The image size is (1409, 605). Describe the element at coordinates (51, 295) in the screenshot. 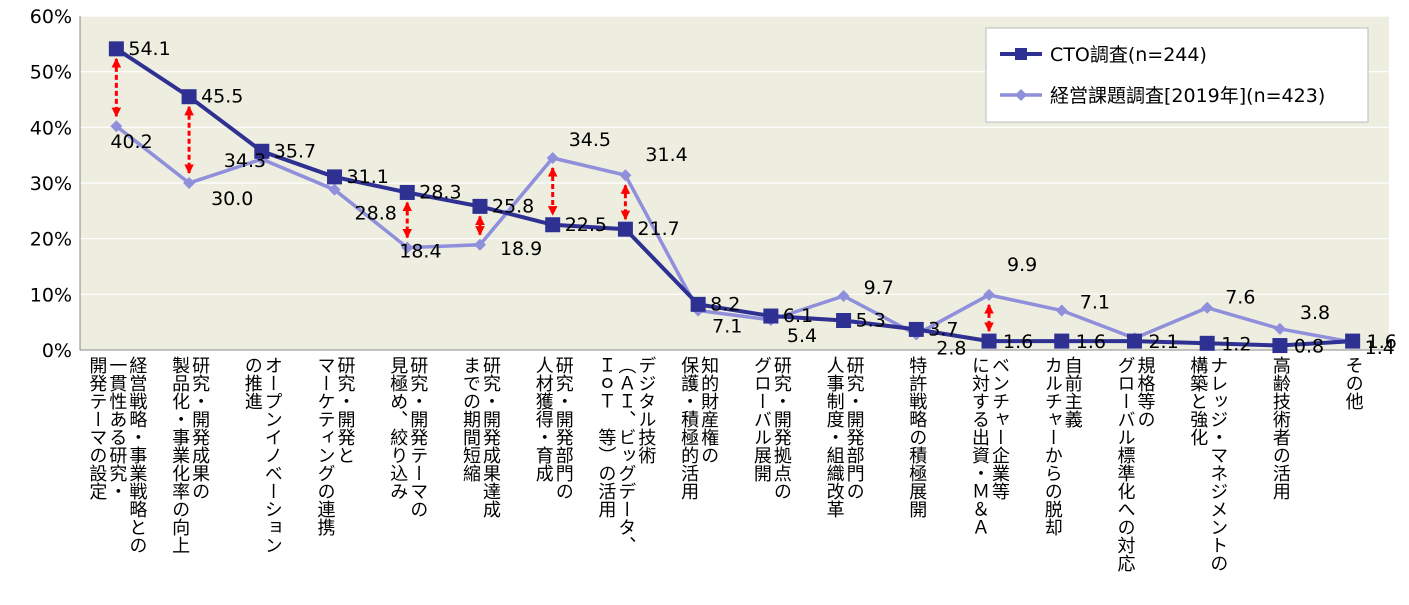

I see `y-tick-label: 10%` at that location.